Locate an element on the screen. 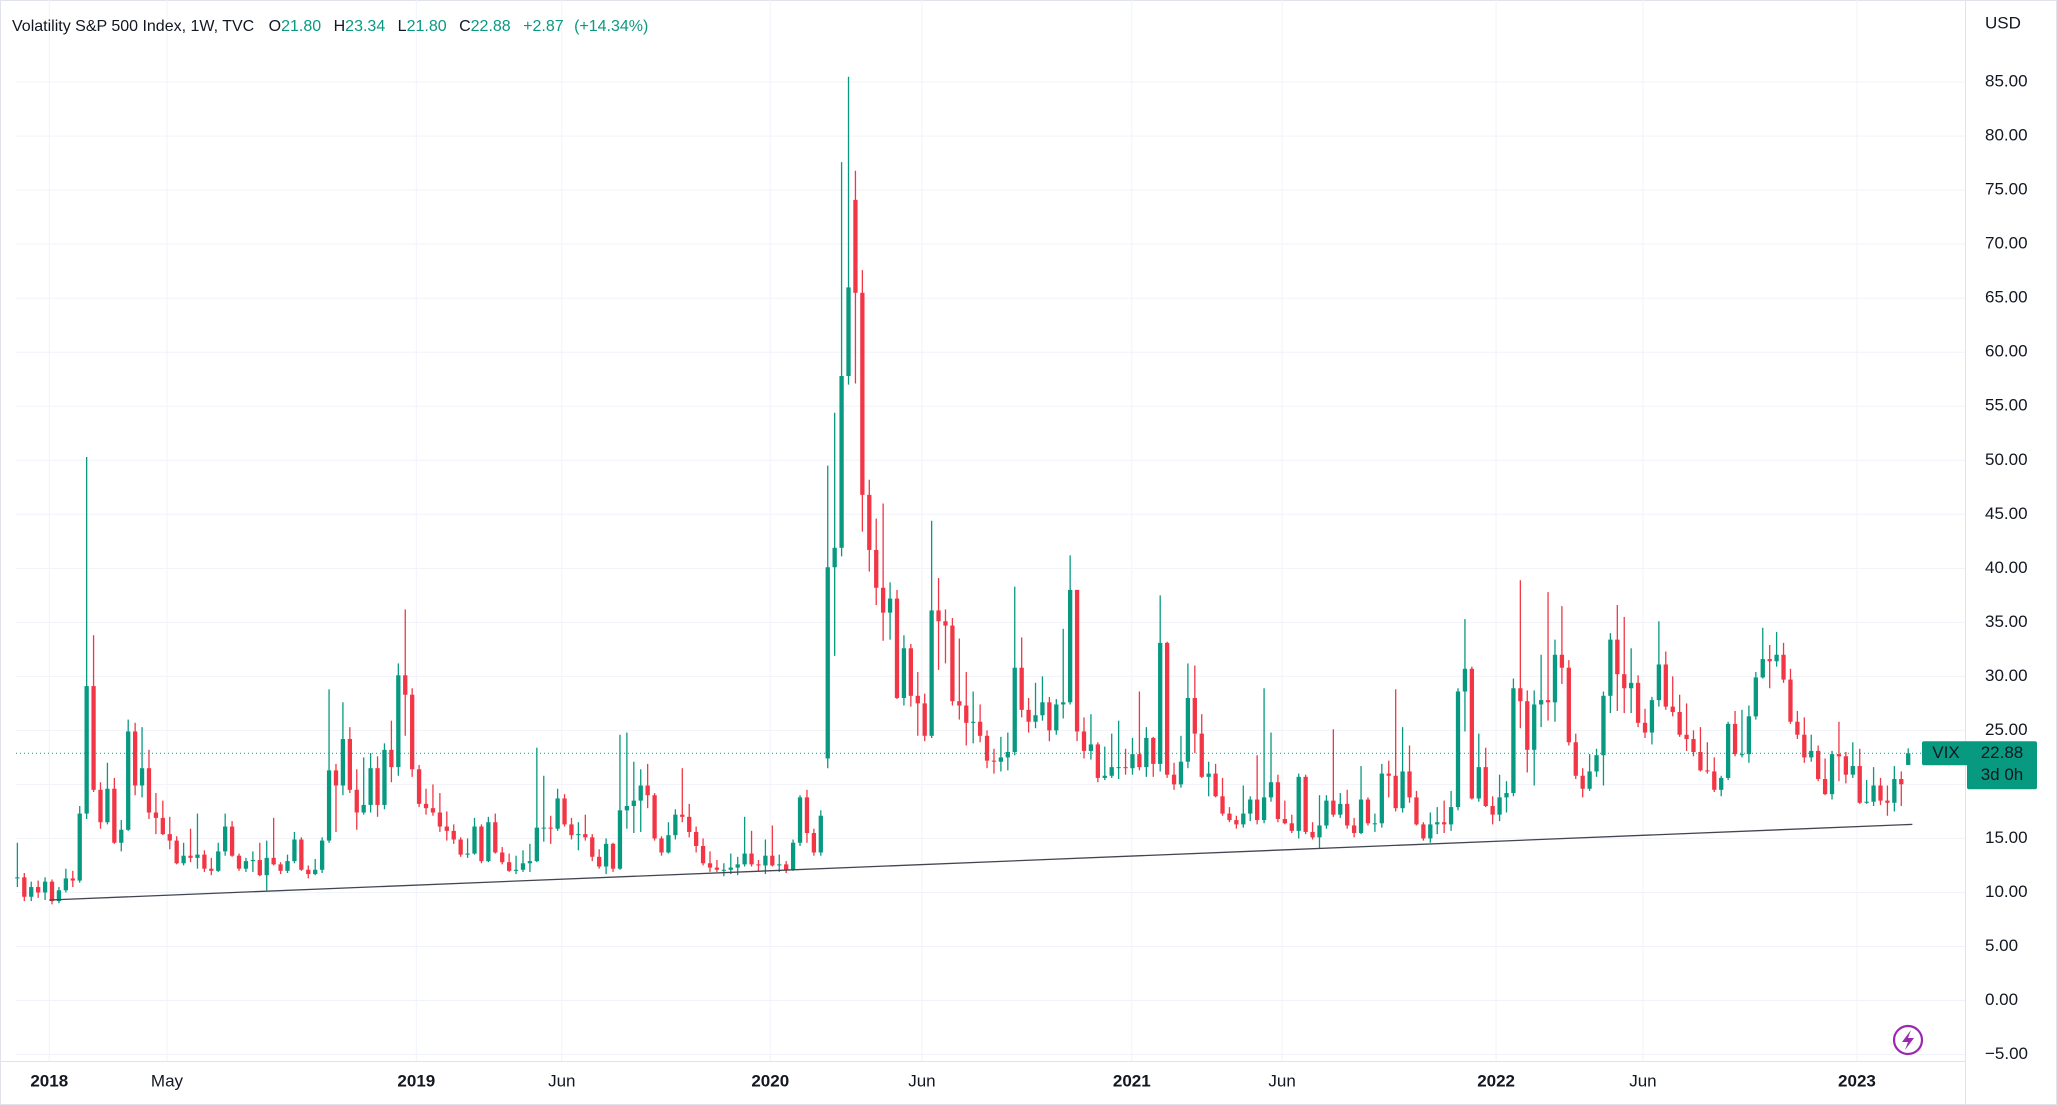  legend-key: O is located at coordinates (275, 26).